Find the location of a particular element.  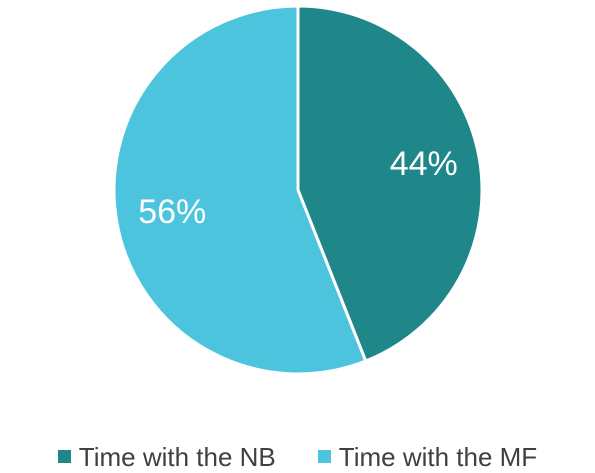

pie-labels: 44% 56% is located at coordinates (298, 188).